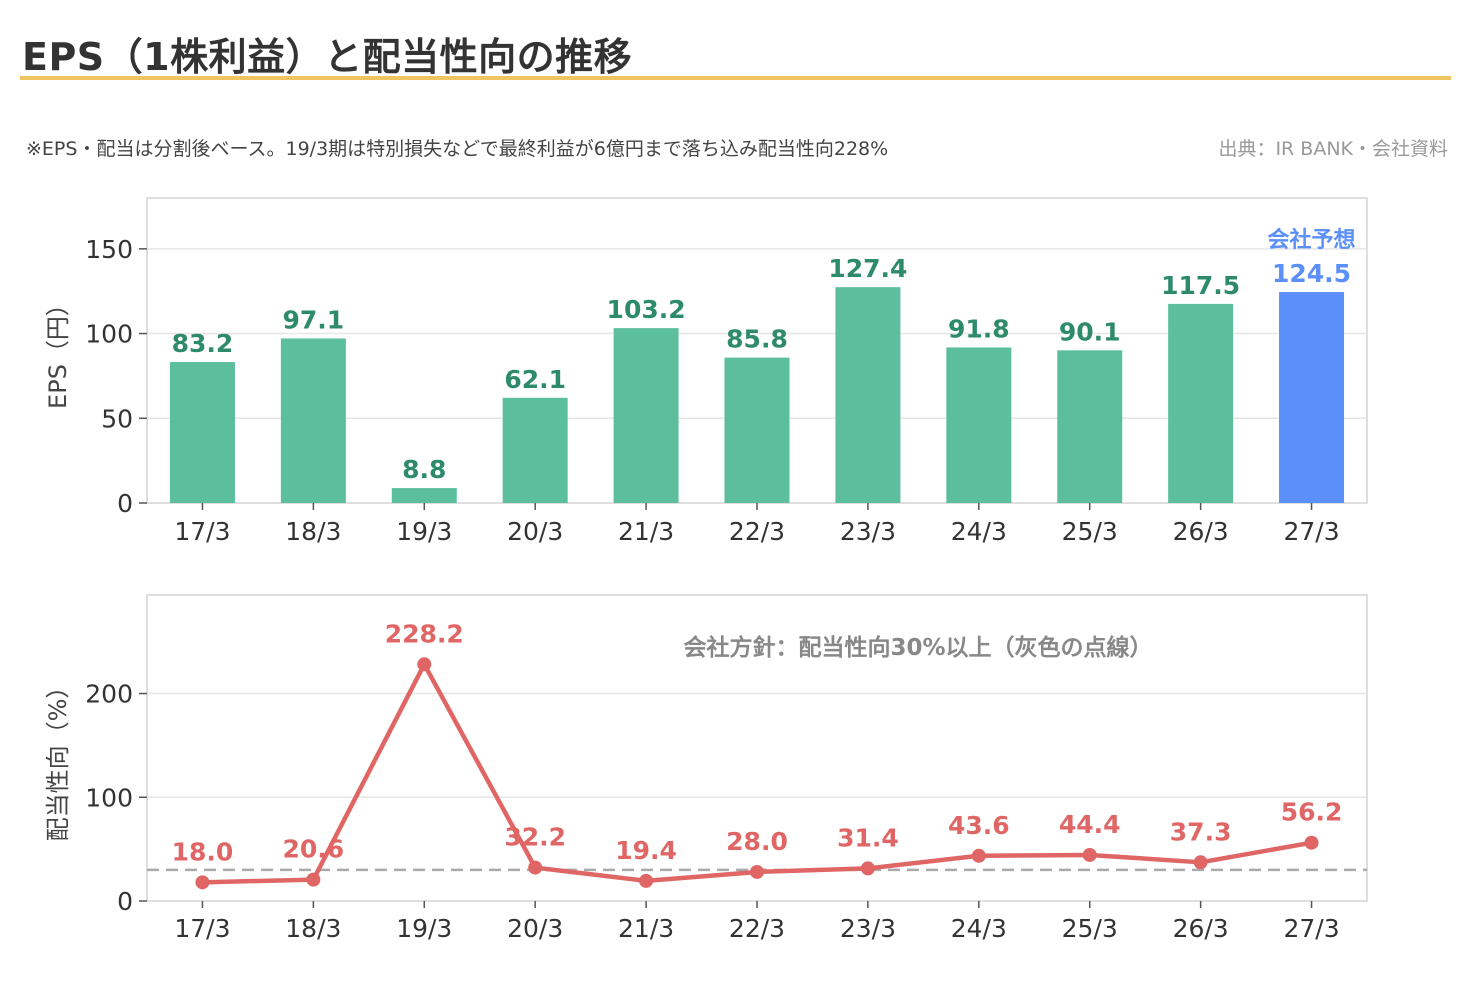 This screenshot has height=990, width=1470. What do you see at coordinates (735, 78) in the screenshot?
I see `title-underline` at bounding box center [735, 78].